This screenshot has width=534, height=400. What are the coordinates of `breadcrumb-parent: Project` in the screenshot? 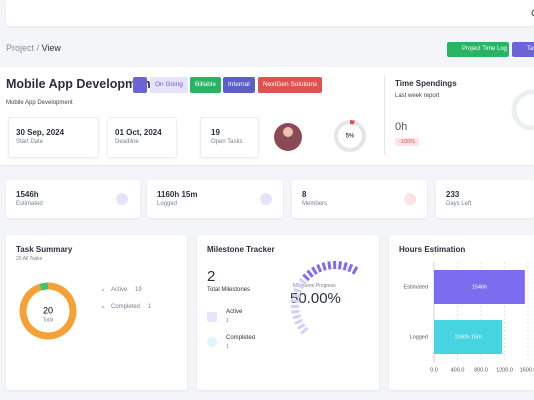 It's located at (20, 48).